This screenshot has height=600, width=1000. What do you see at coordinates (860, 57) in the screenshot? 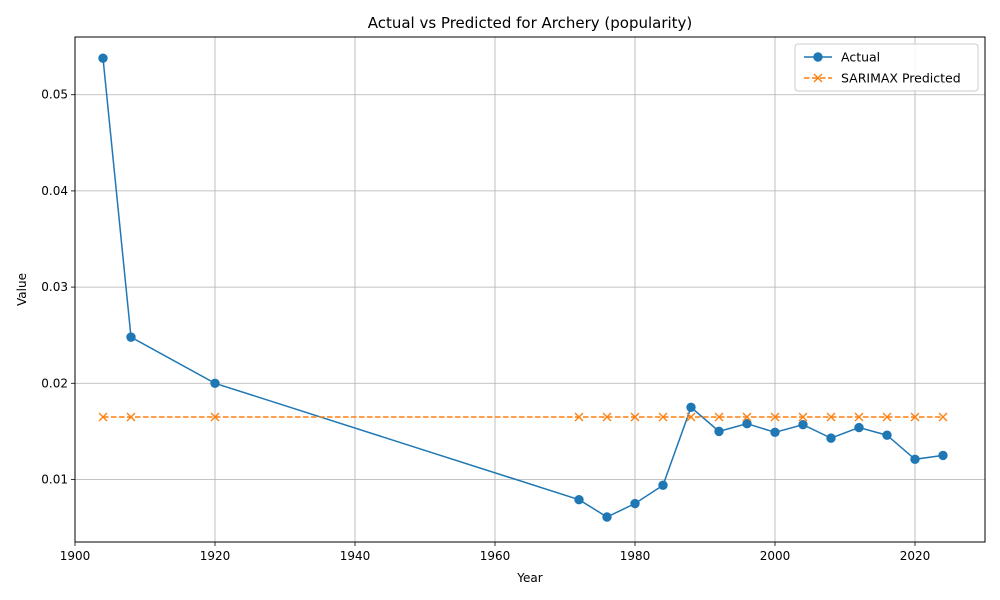
I see `legend-label: Actual` at bounding box center [860, 57].